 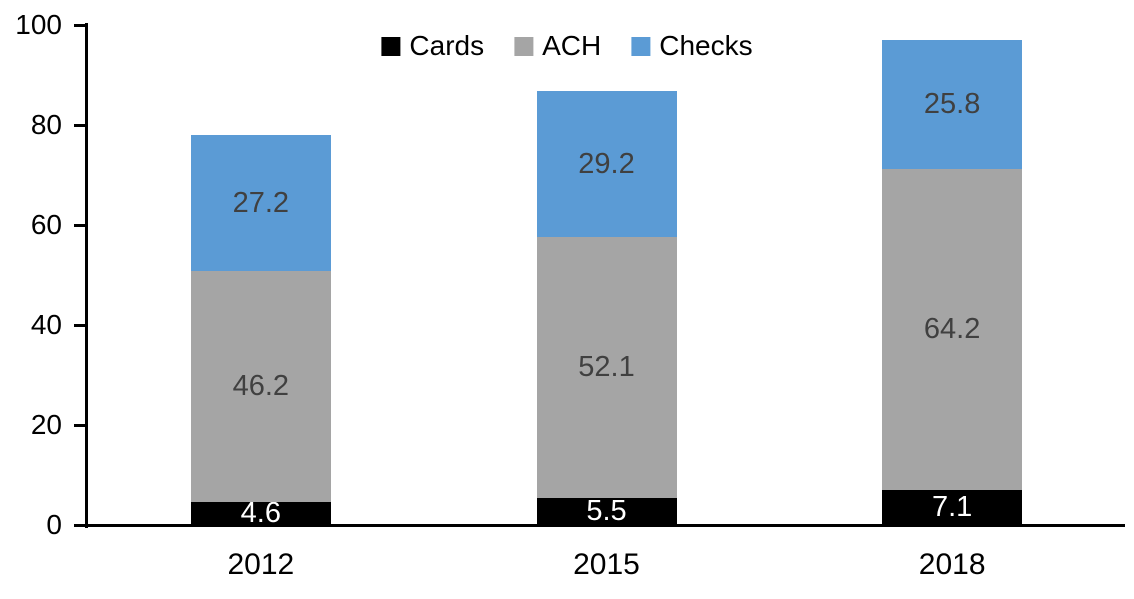 I want to click on legend-swatch-checks-icon, so click(x=641, y=46).